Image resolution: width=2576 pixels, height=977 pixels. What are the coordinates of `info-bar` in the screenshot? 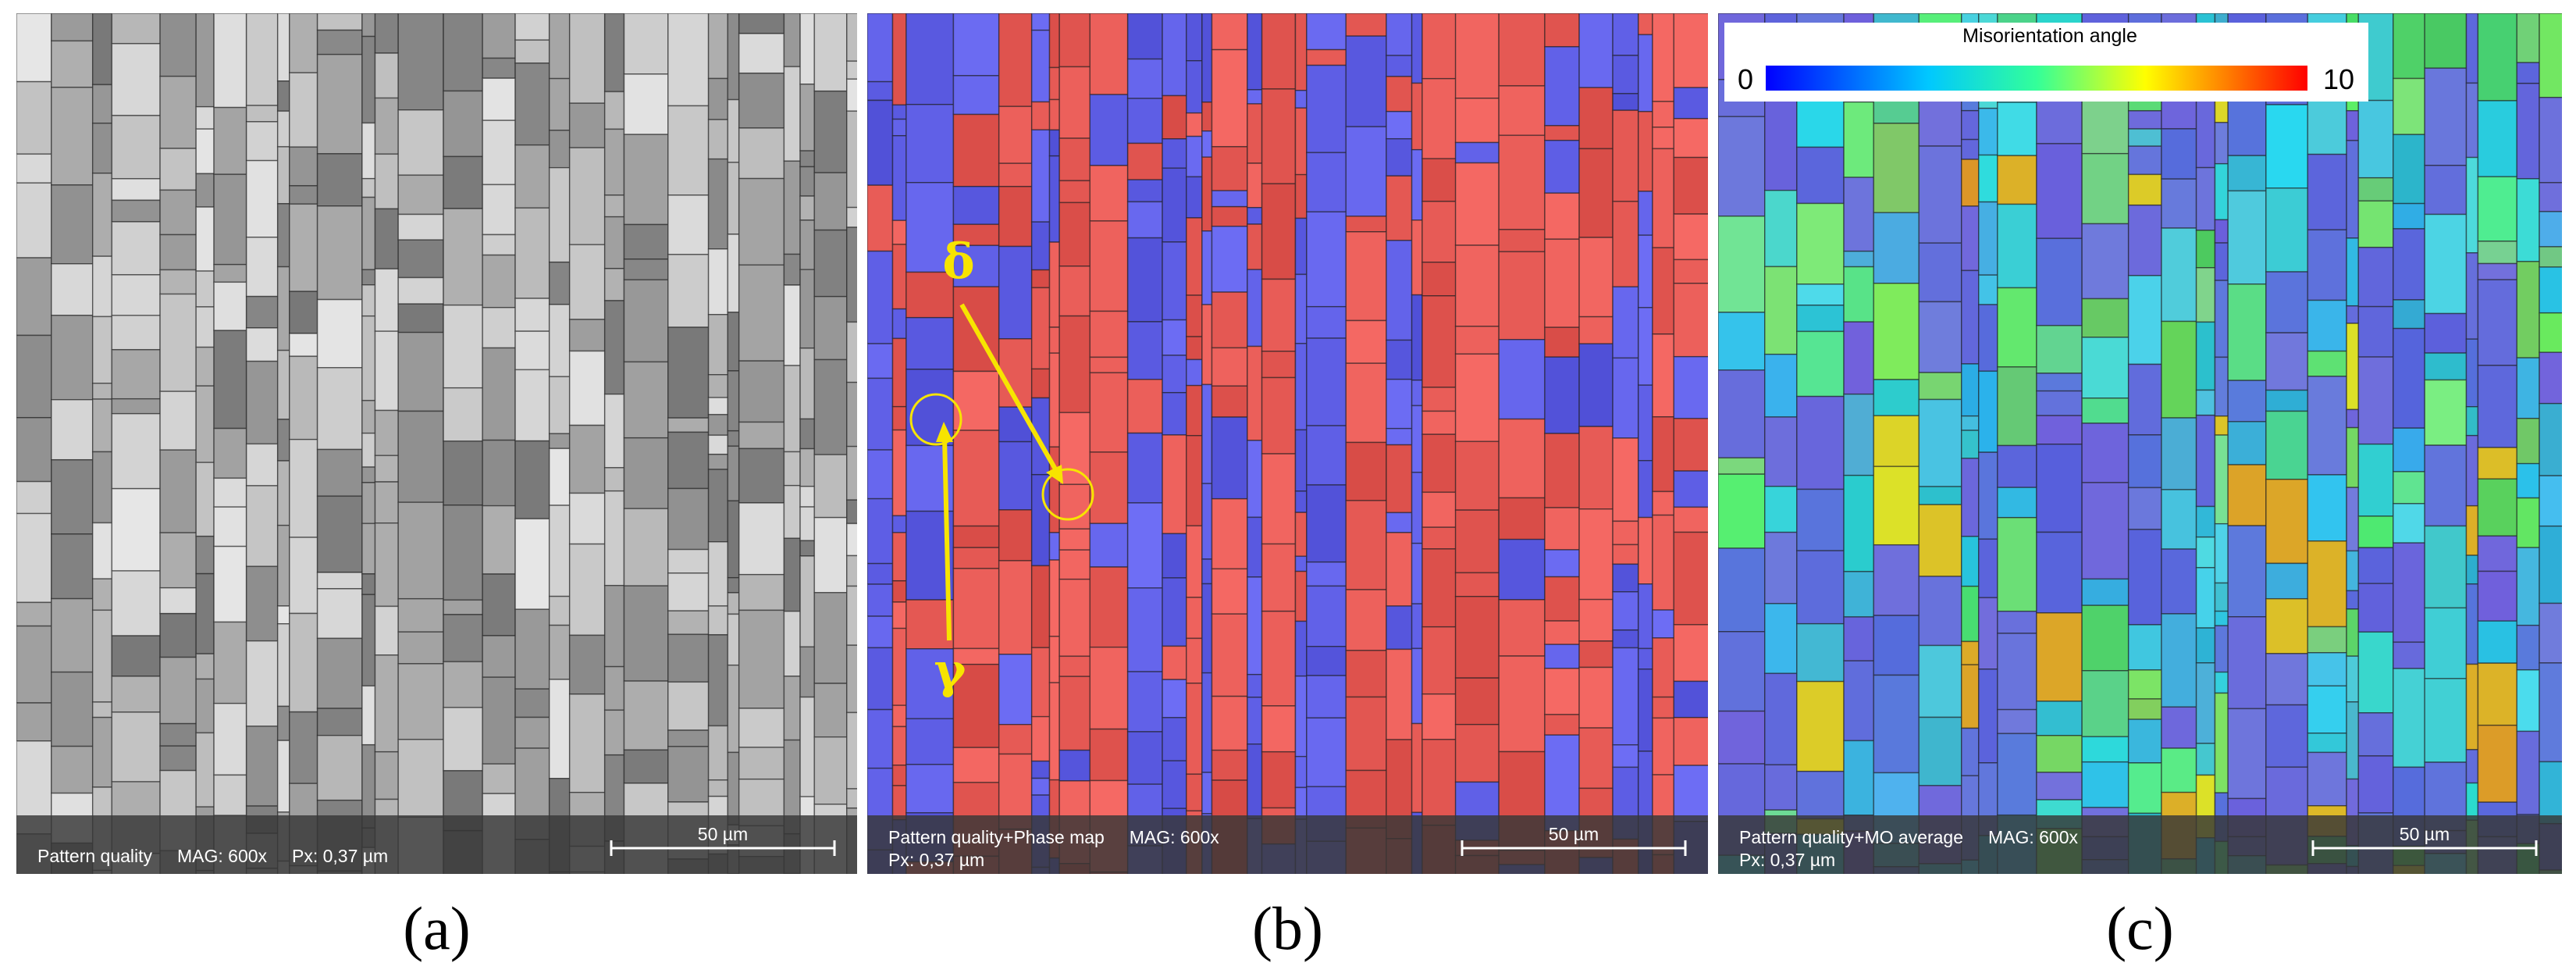 It's located at (436, 844).